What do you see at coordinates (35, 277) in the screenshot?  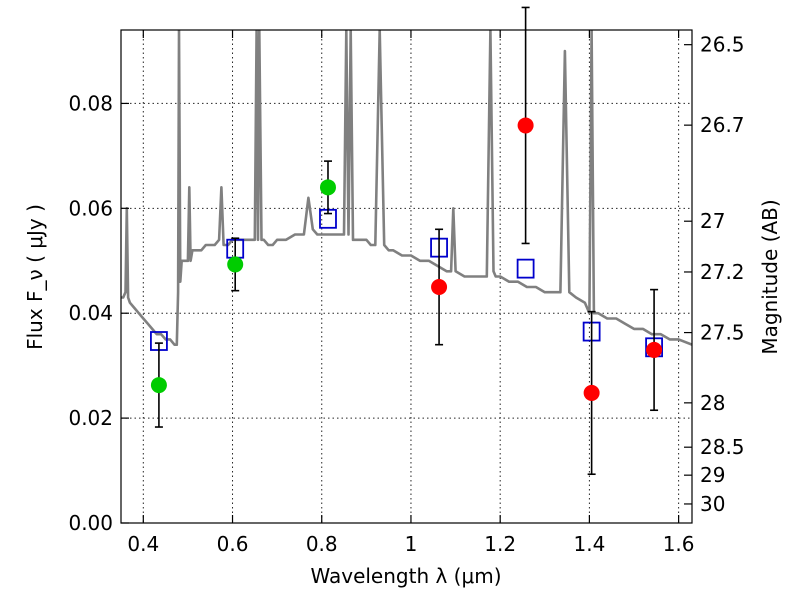 I see `y-axis-label: Flux F_ν ( μJy )` at bounding box center [35, 277].